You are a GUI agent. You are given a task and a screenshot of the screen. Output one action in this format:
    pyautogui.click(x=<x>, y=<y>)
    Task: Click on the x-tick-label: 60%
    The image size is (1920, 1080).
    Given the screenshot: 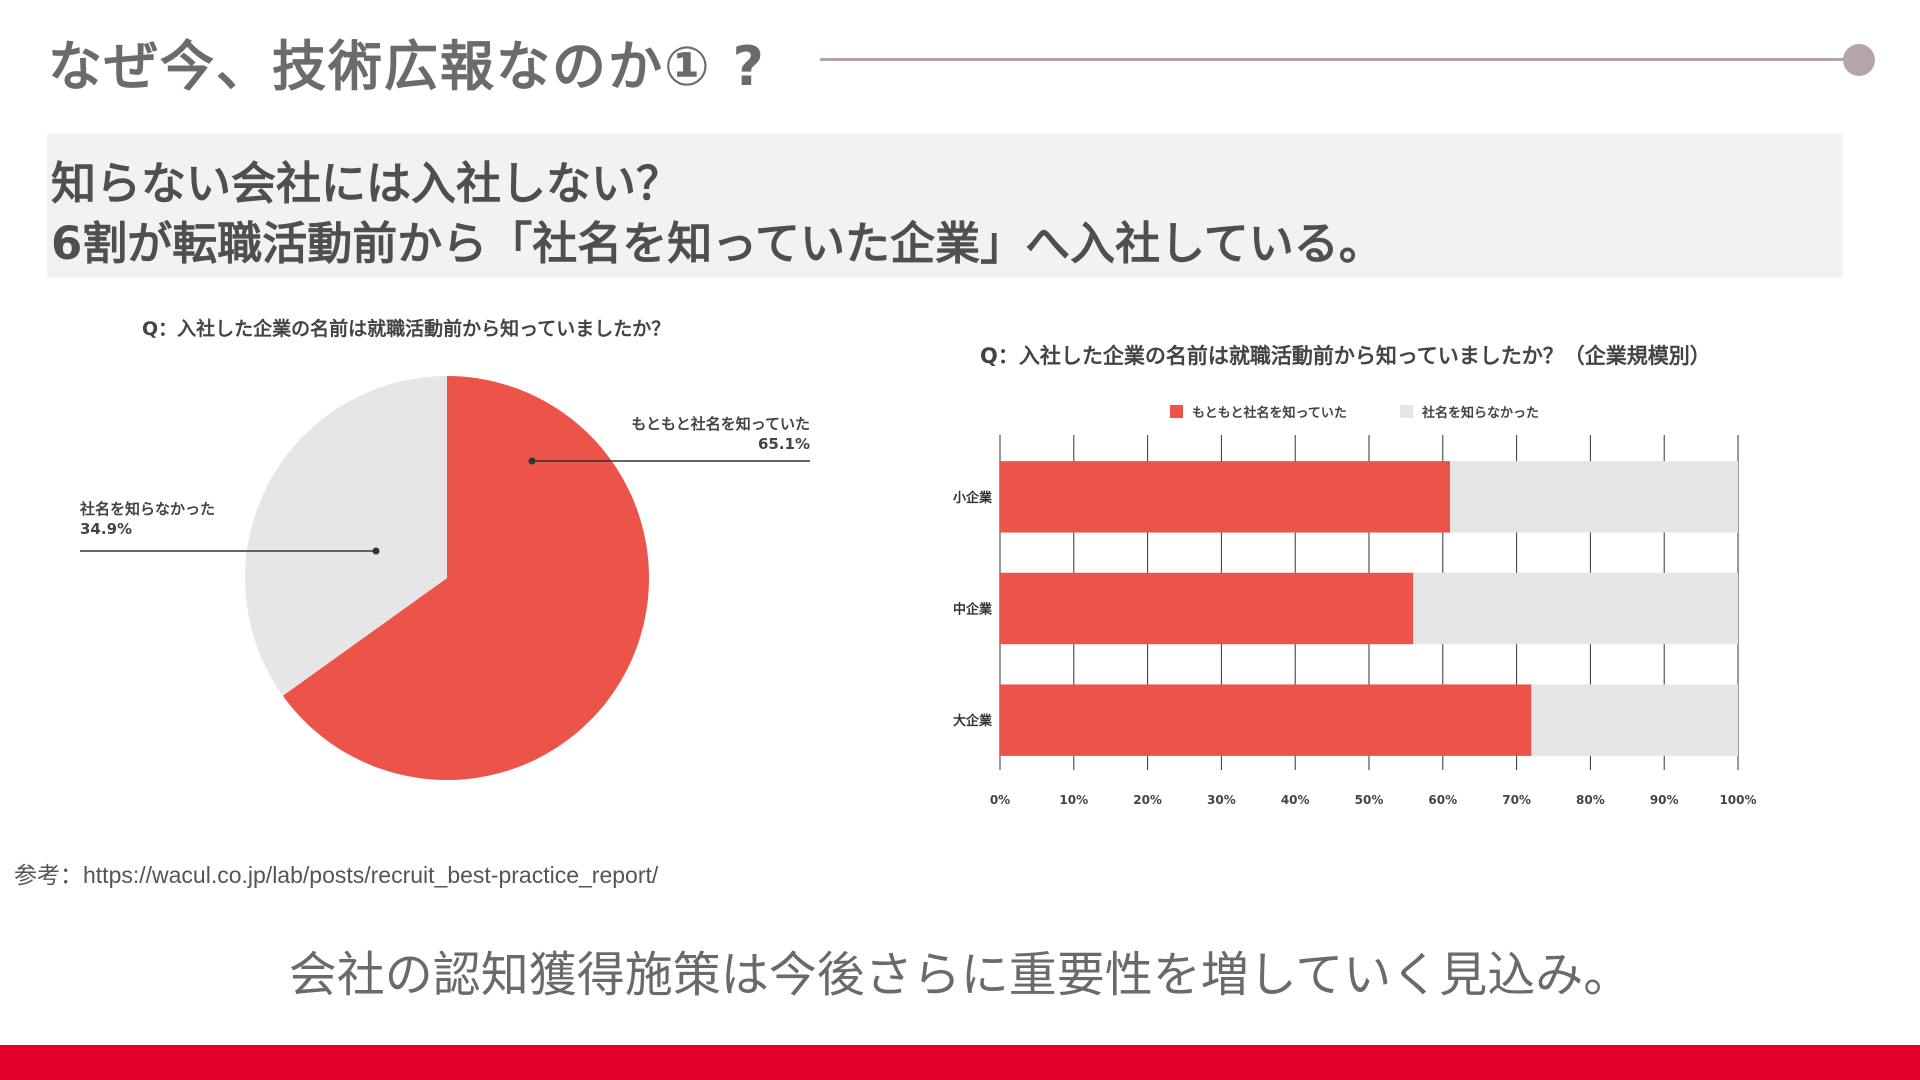 What is the action you would take?
    pyautogui.click(x=1442, y=800)
    